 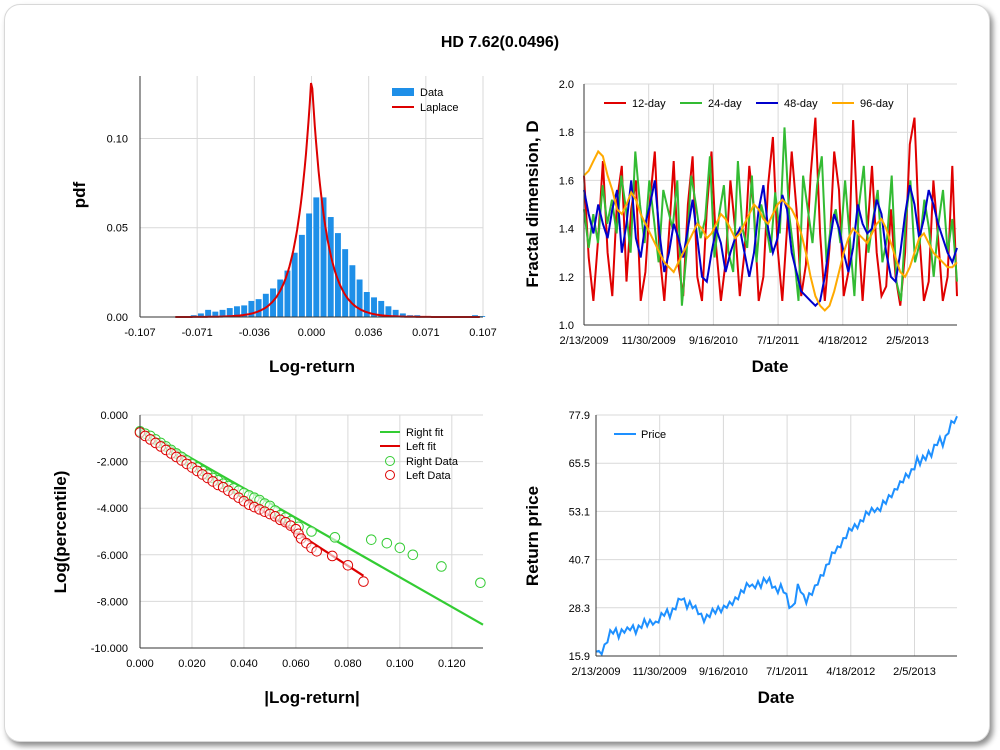 What do you see at coordinates (197, 333) in the screenshot?
I see `histogram-xtick-label: -0.071` at bounding box center [197, 333].